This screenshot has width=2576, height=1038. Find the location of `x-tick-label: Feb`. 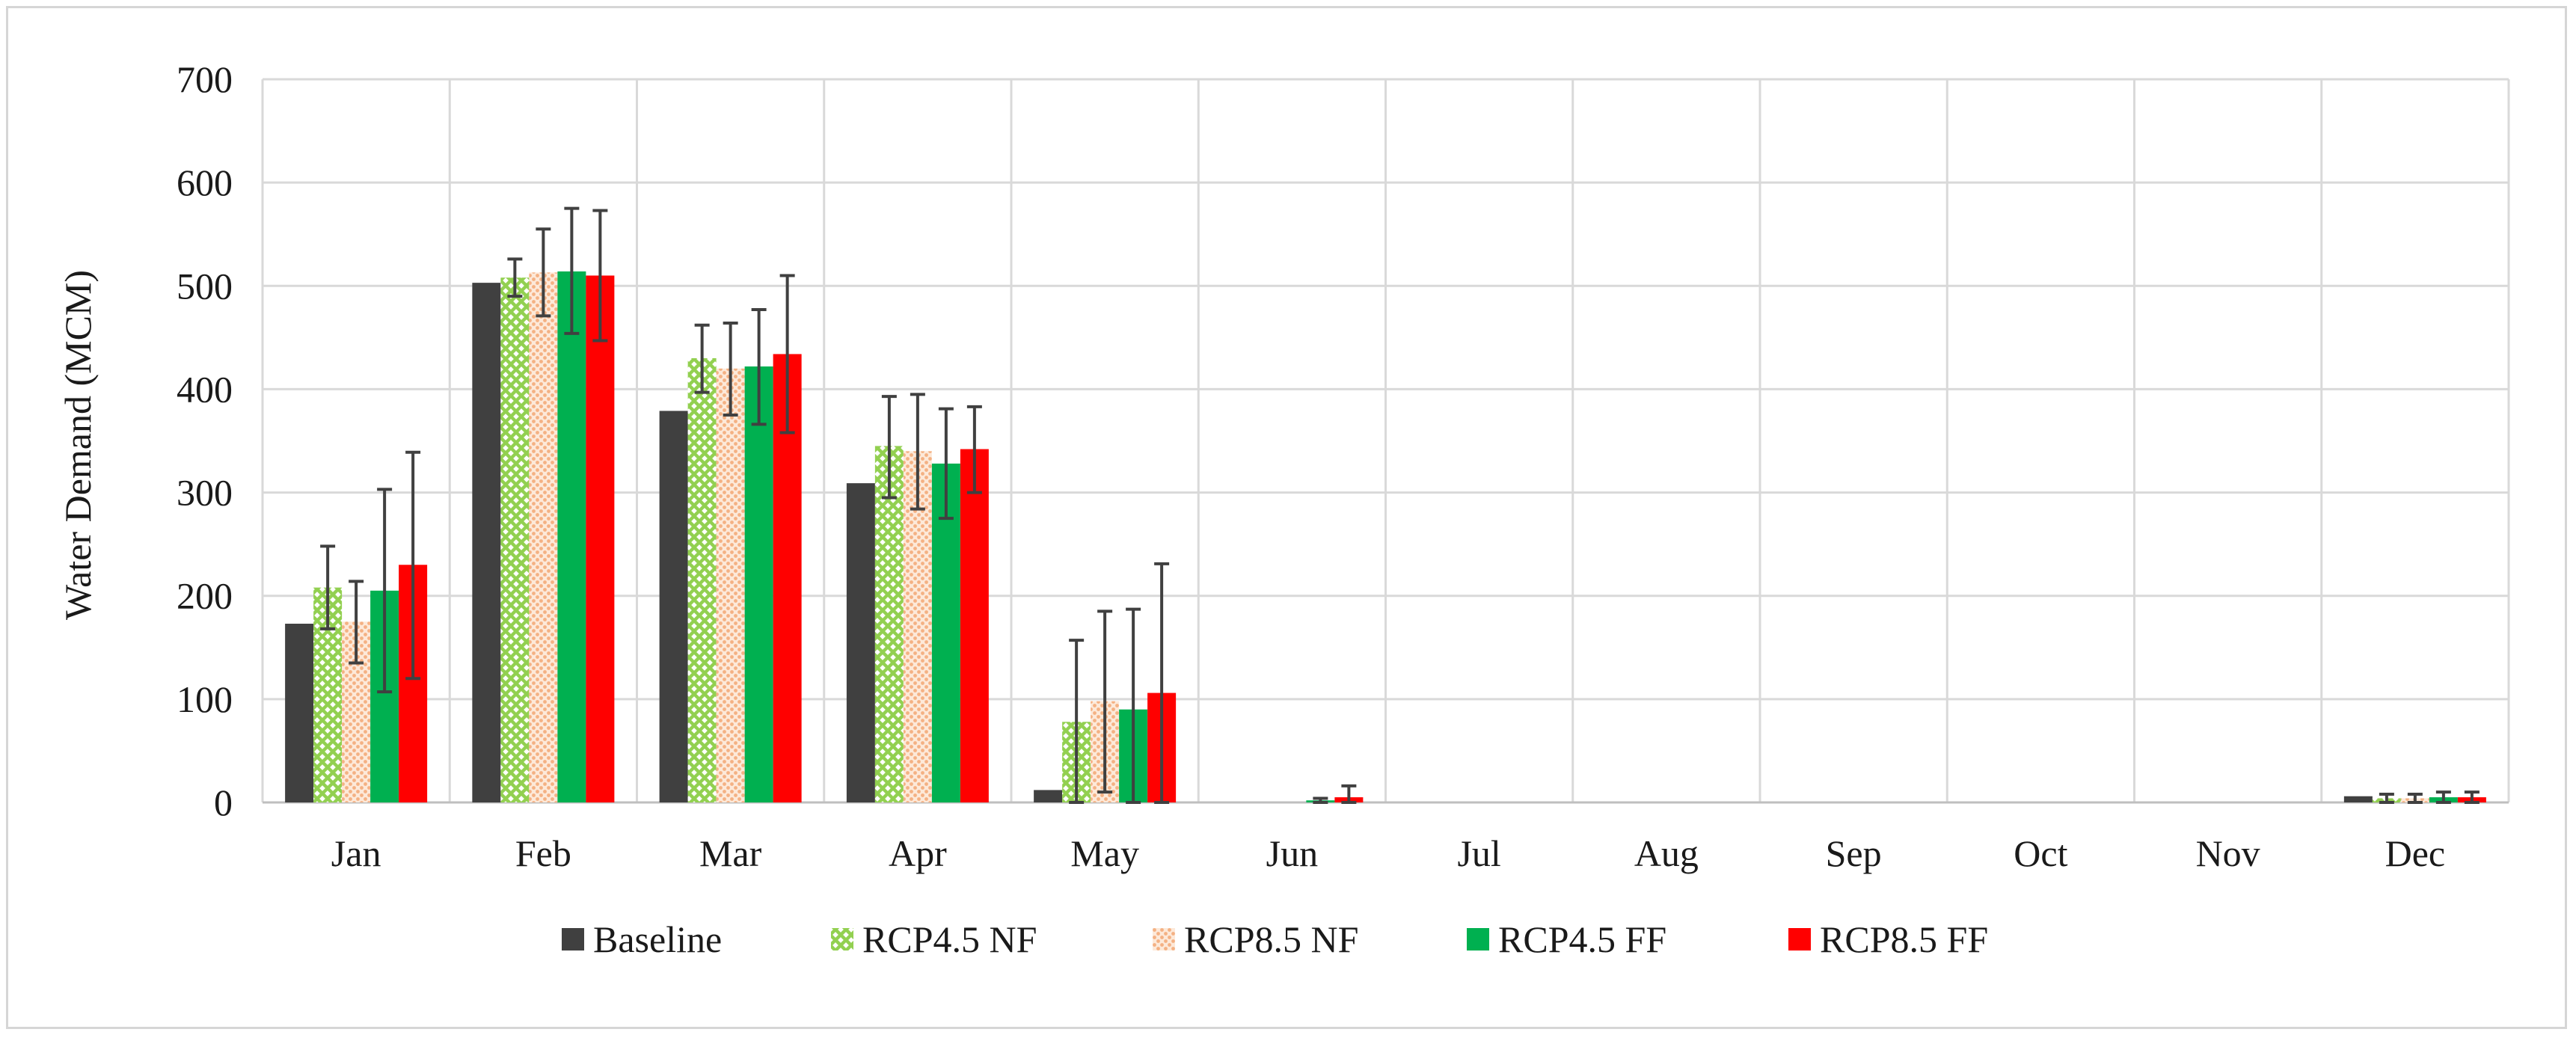

x-tick-label: Feb is located at coordinates (543, 853).